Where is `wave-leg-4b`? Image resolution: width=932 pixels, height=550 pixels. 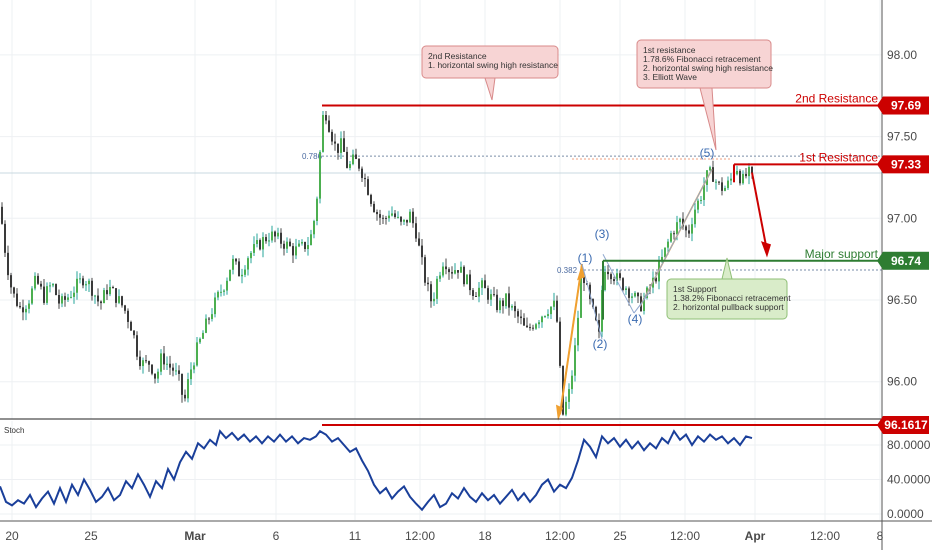 wave-leg-4b is located at coordinates (642, 302).